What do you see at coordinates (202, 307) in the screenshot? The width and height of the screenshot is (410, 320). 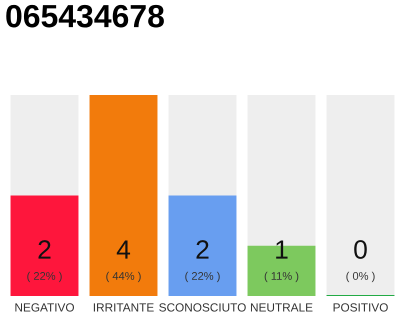 I see `x-tick-label: SCONOSCIUTO` at bounding box center [202, 307].